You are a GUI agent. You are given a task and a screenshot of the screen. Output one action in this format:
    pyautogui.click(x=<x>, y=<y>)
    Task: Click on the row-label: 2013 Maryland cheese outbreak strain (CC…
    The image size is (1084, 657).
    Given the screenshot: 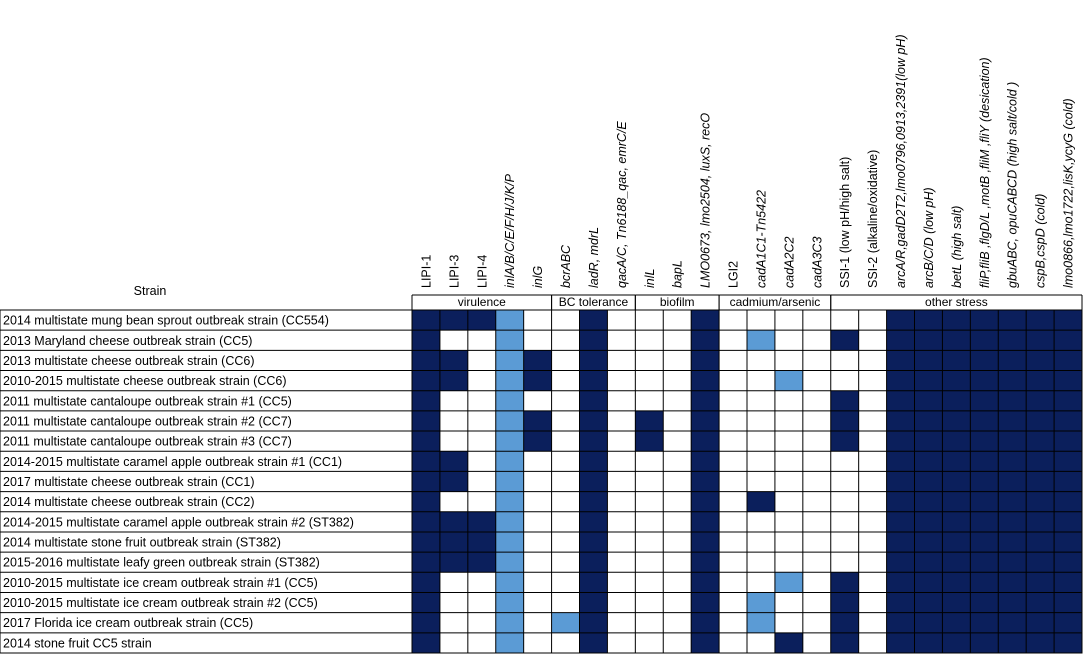 What is the action you would take?
    pyautogui.click(x=127, y=341)
    